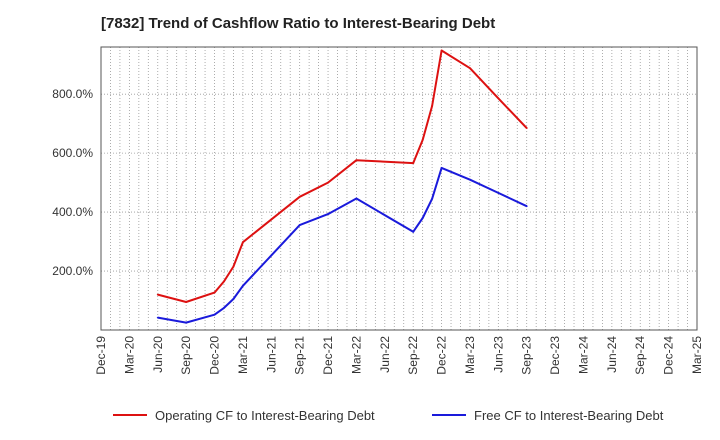 Image resolution: width=720 pixels, height=440 pixels. Describe the element at coordinates (669, 355) in the screenshot. I see `x-tick-label: Dec-24` at that location.